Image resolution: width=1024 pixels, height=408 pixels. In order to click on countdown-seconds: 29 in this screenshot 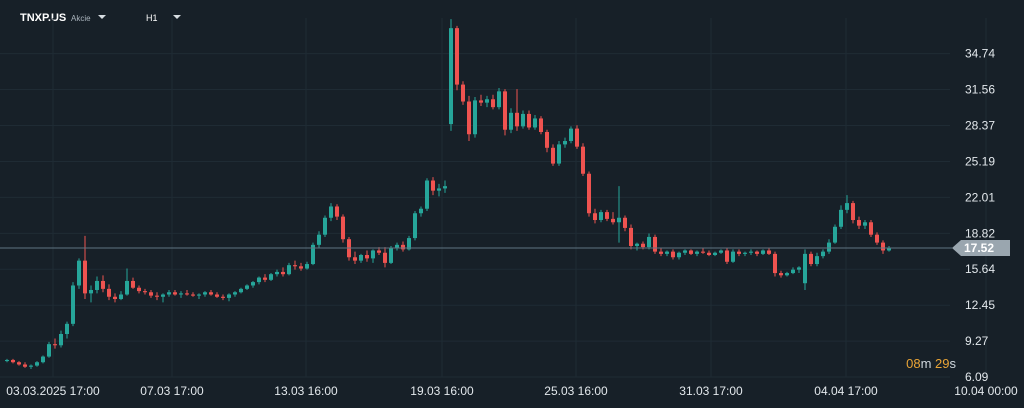, I will do `click(942, 363)`.